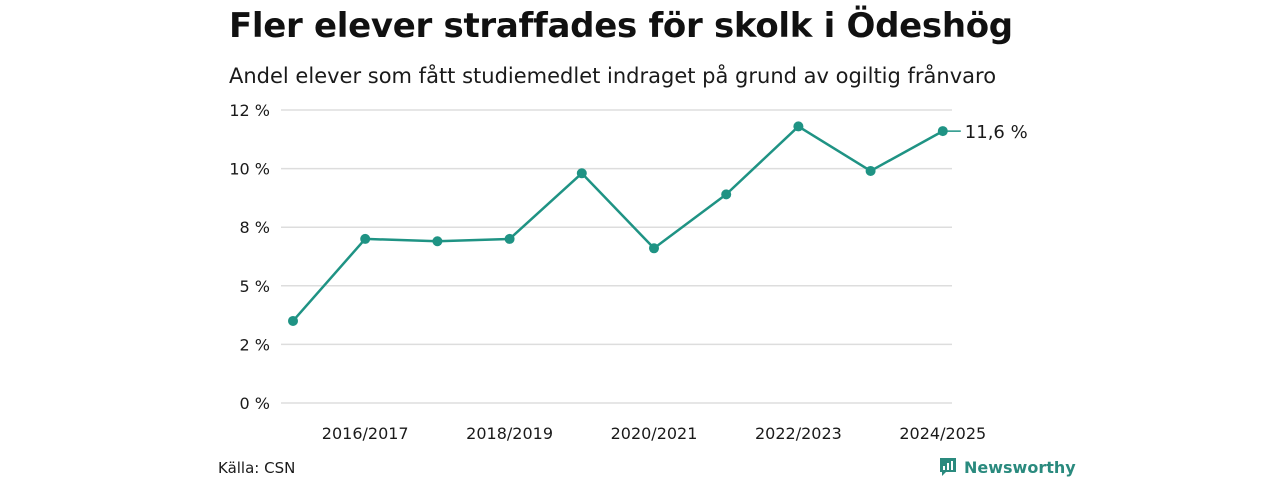 The height and width of the screenshot is (480, 1280). I want to click on y-tick-label: 8 %, so click(255, 227).